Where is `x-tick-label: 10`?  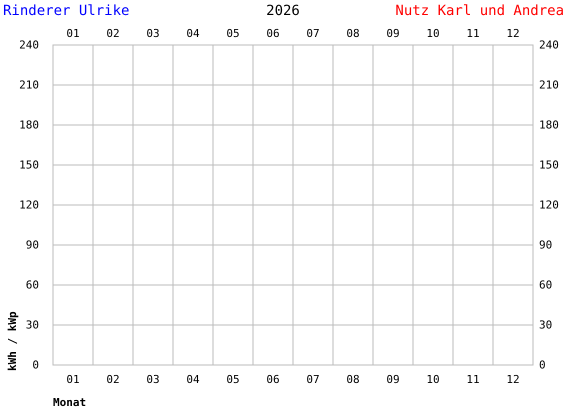
x-tick-label: 10 is located at coordinates (433, 33).